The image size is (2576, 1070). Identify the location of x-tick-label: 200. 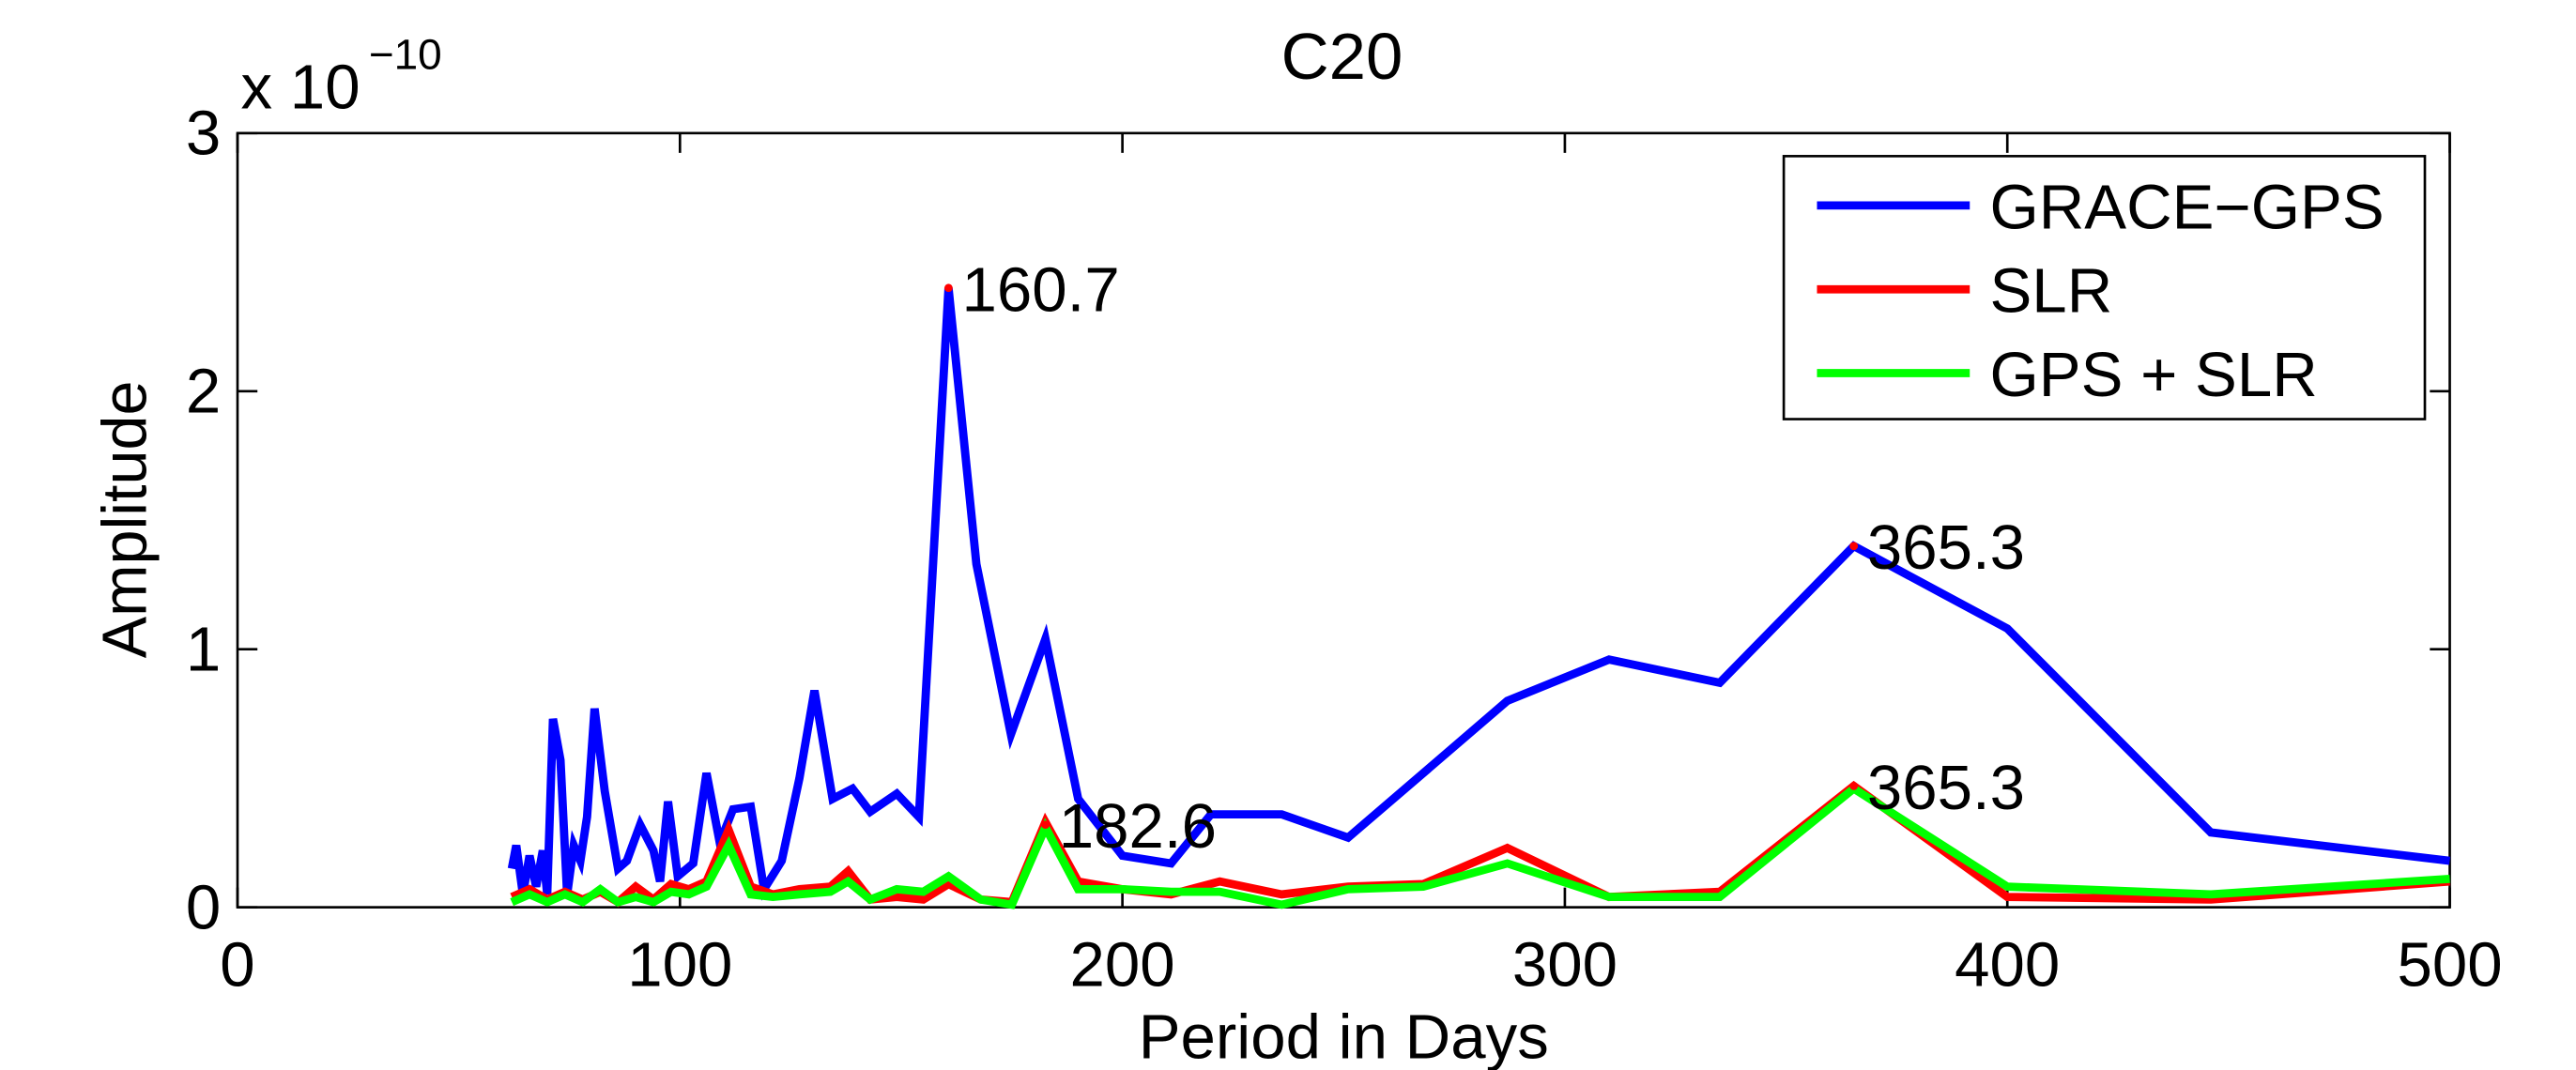
(1122, 965).